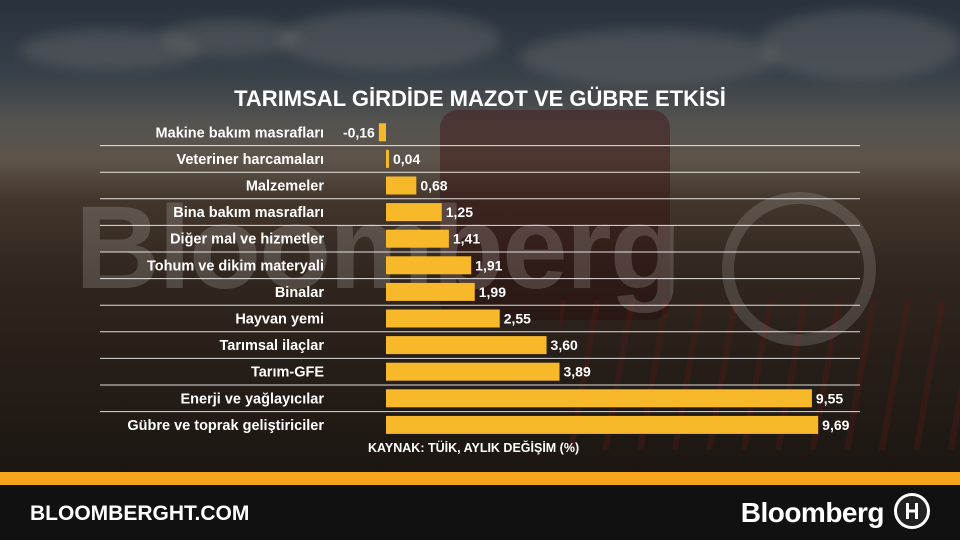 Image resolution: width=960 pixels, height=540 pixels. Describe the element at coordinates (300, 293) in the screenshot. I see `category-label: Binalar` at that location.